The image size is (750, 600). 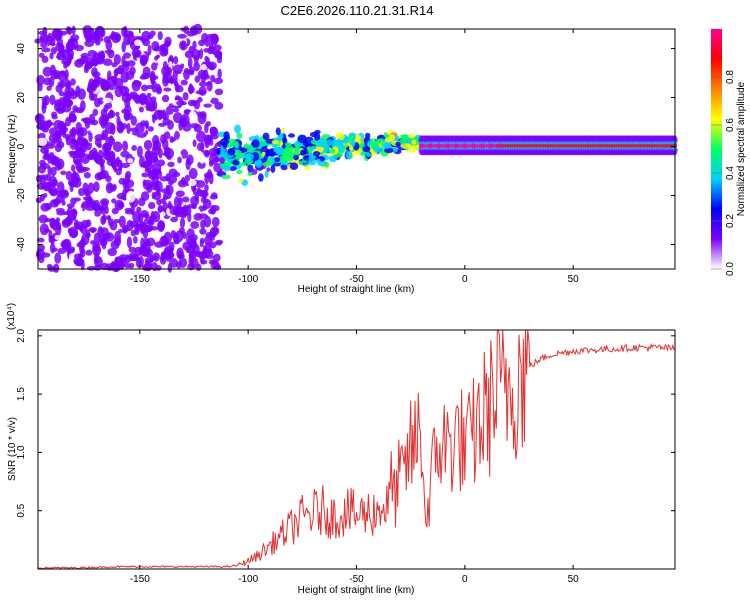 I want to click on chart-title: C2E6.2026.110.21.31.R14, so click(x=357, y=10).